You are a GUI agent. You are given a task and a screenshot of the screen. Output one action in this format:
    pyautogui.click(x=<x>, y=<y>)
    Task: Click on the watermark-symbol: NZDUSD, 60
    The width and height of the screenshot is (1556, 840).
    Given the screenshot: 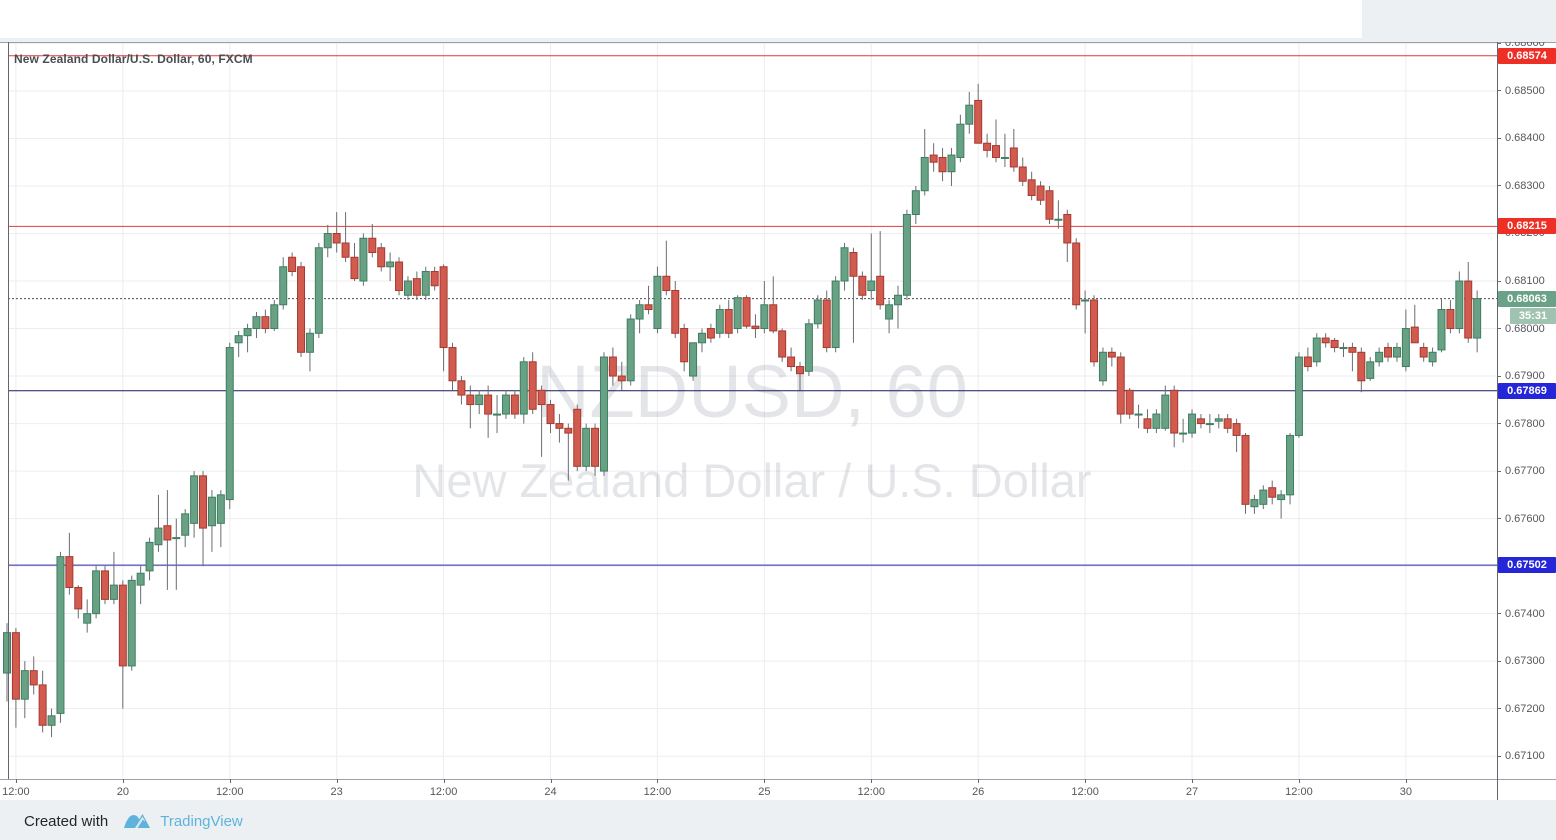 What is the action you would take?
    pyautogui.click(x=752, y=391)
    